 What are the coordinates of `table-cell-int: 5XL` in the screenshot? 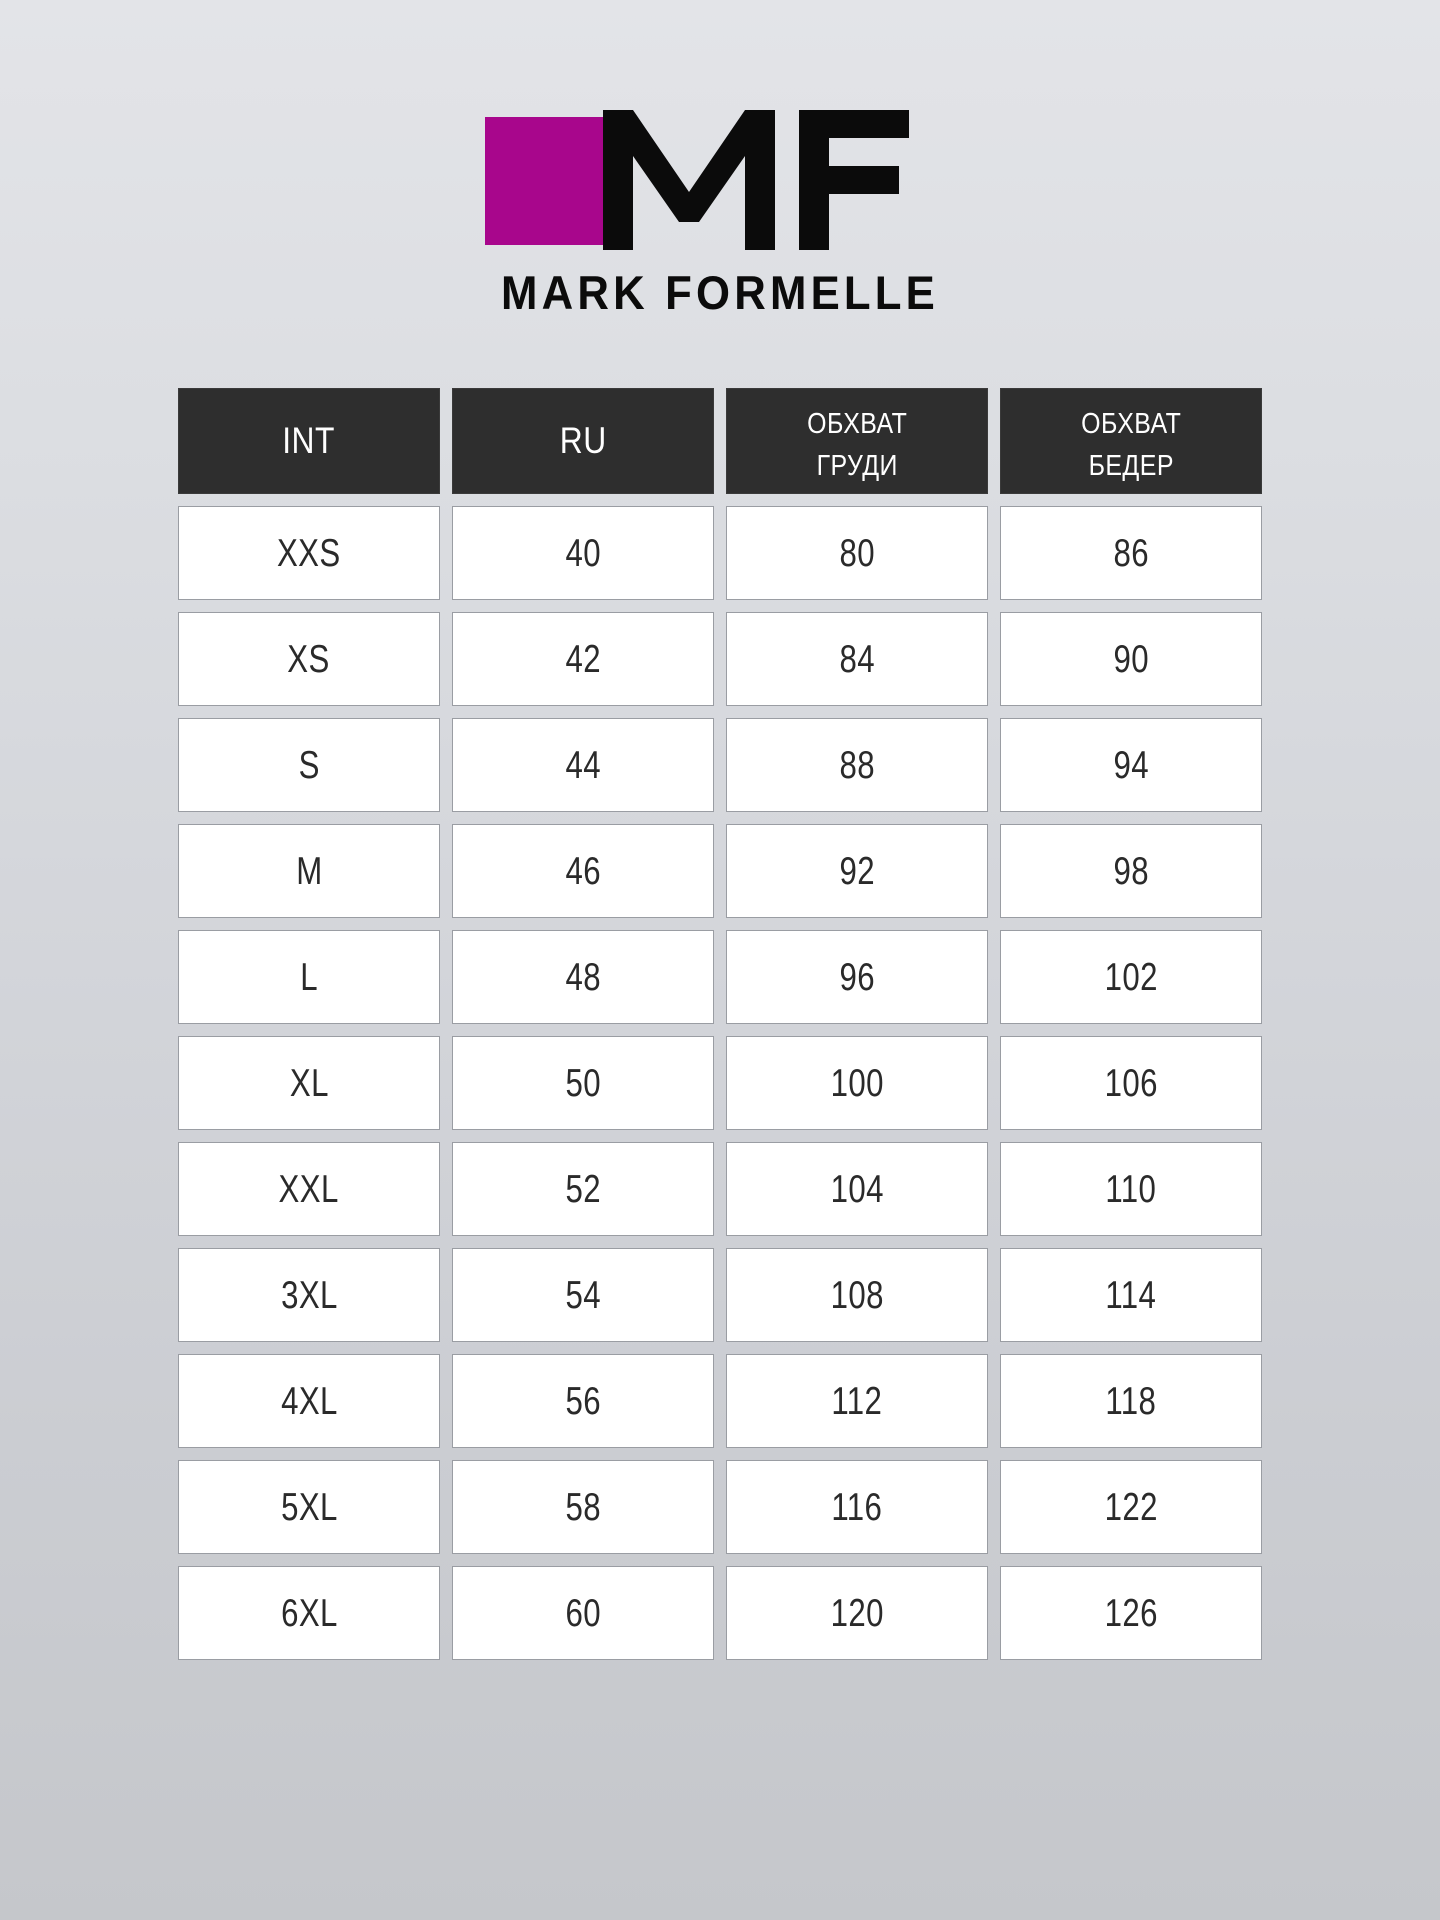 It's located at (309, 1507).